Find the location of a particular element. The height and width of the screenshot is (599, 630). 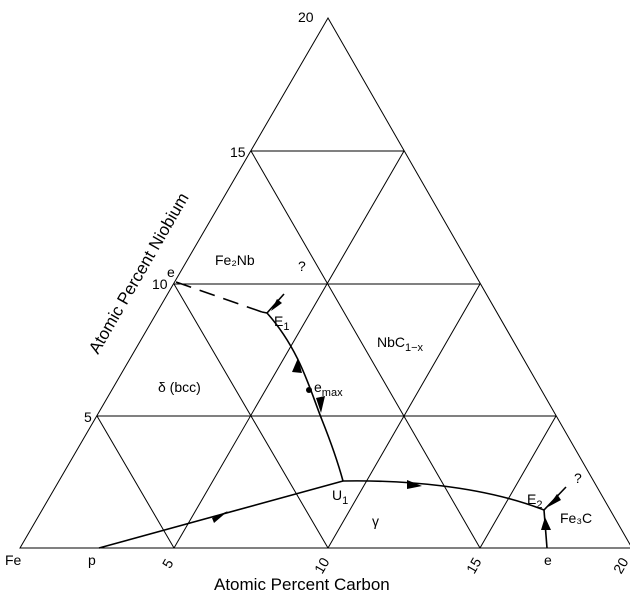

gridline-fe-b is located at coordinates (251, 416).